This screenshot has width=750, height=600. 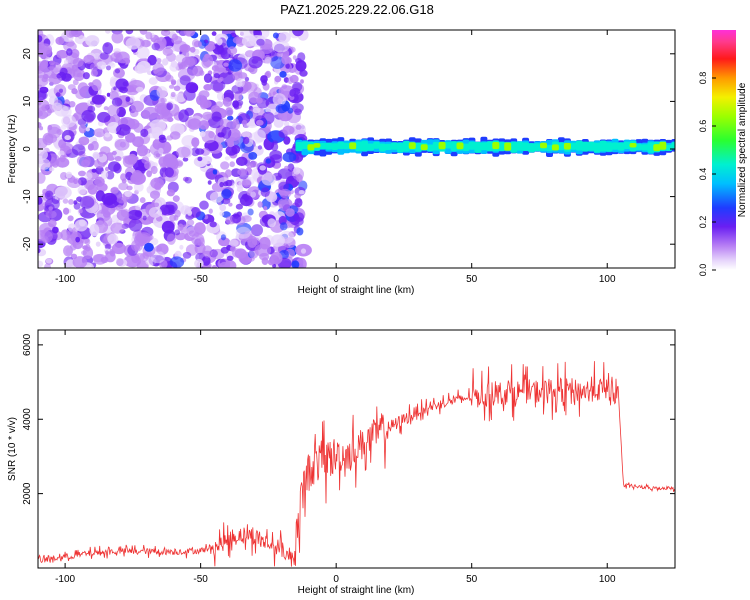 I want to click on x-tick-label: 0, so click(x=336, y=579).